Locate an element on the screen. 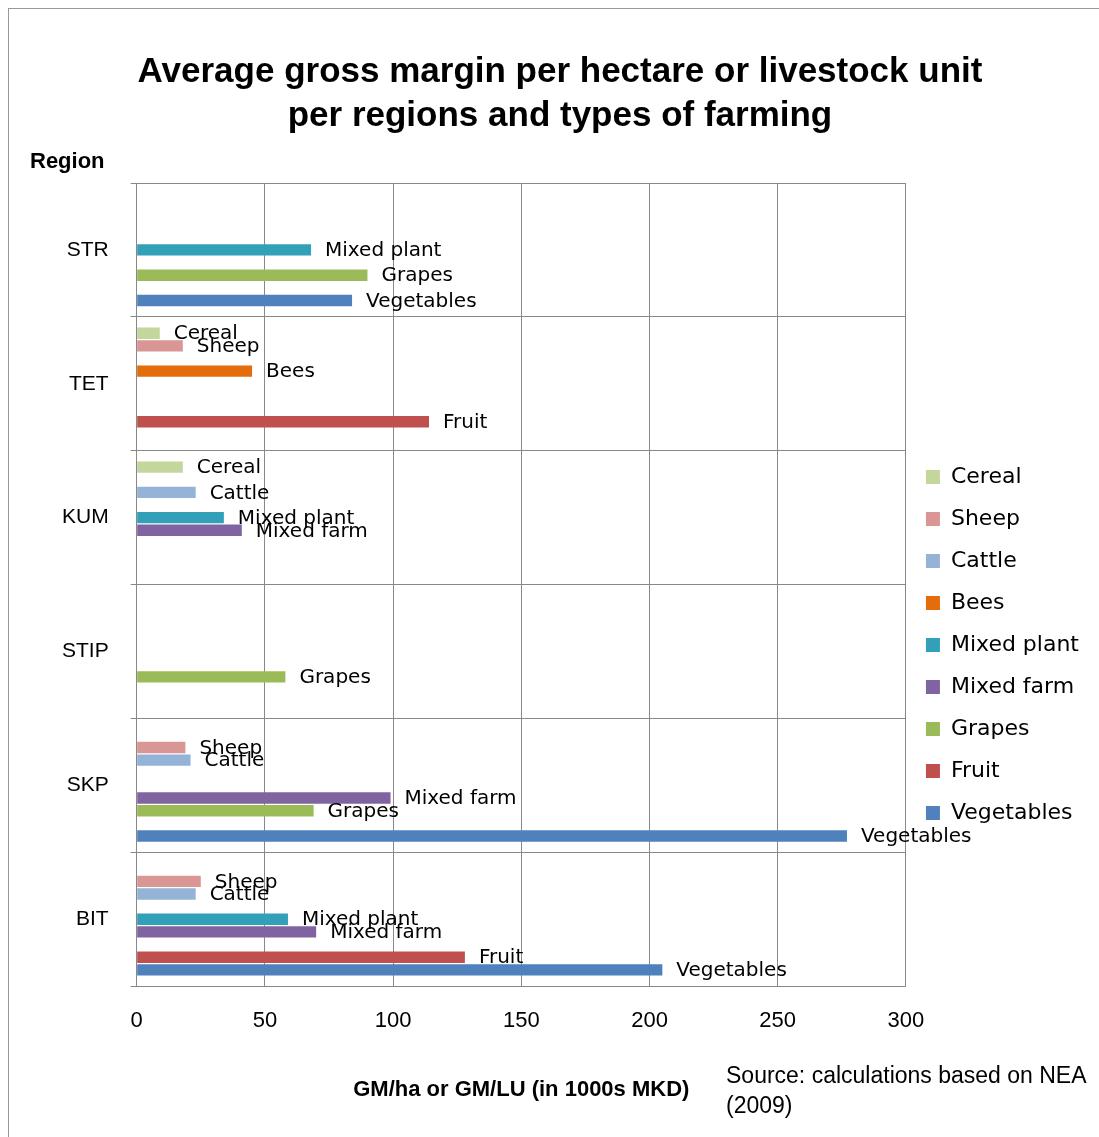 The height and width of the screenshot is (1137, 1099). y-tick-label: TET is located at coordinates (89, 382).